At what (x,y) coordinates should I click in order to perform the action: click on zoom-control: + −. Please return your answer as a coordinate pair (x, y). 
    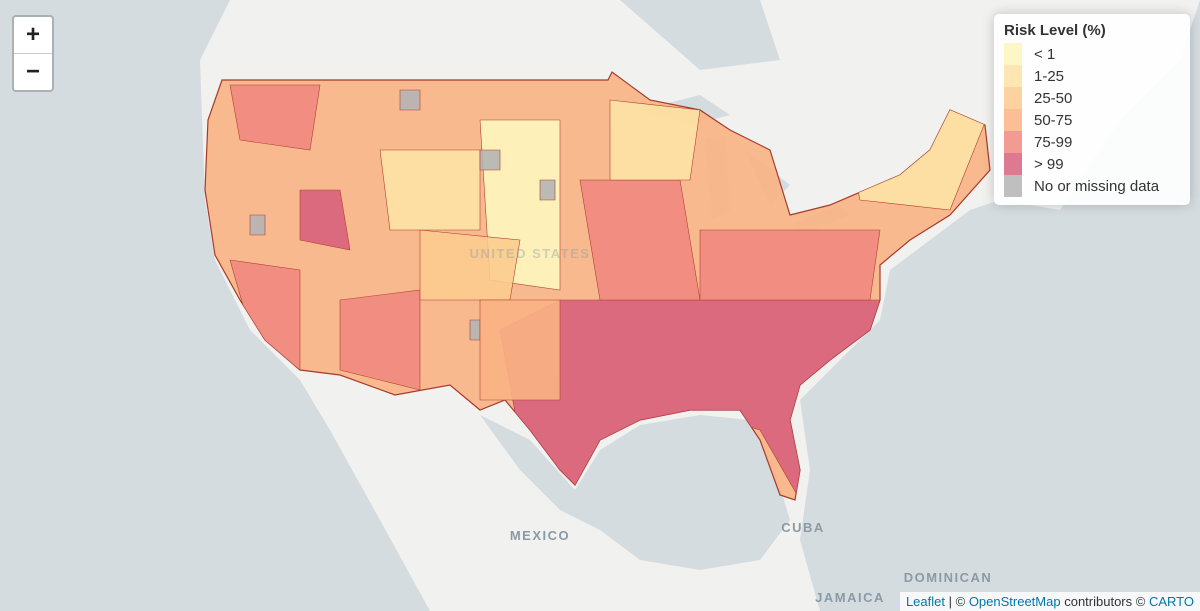
    Looking at the image, I should click on (33, 53).